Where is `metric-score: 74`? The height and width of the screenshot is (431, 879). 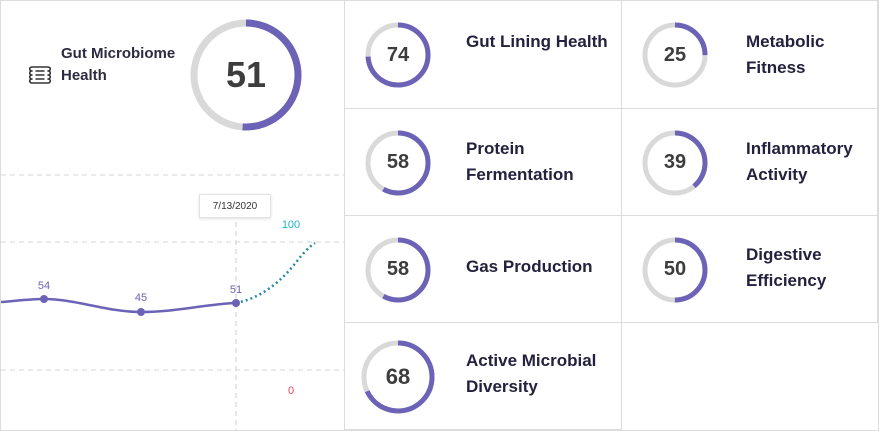 metric-score: 74 is located at coordinates (398, 54).